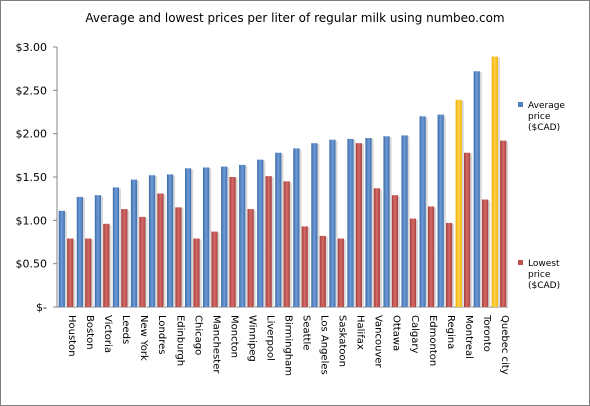 This screenshot has width=590, height=406. Describe the element at coordinates (546, 106) in the screenshot. I see `legend-label: Average` at that location.